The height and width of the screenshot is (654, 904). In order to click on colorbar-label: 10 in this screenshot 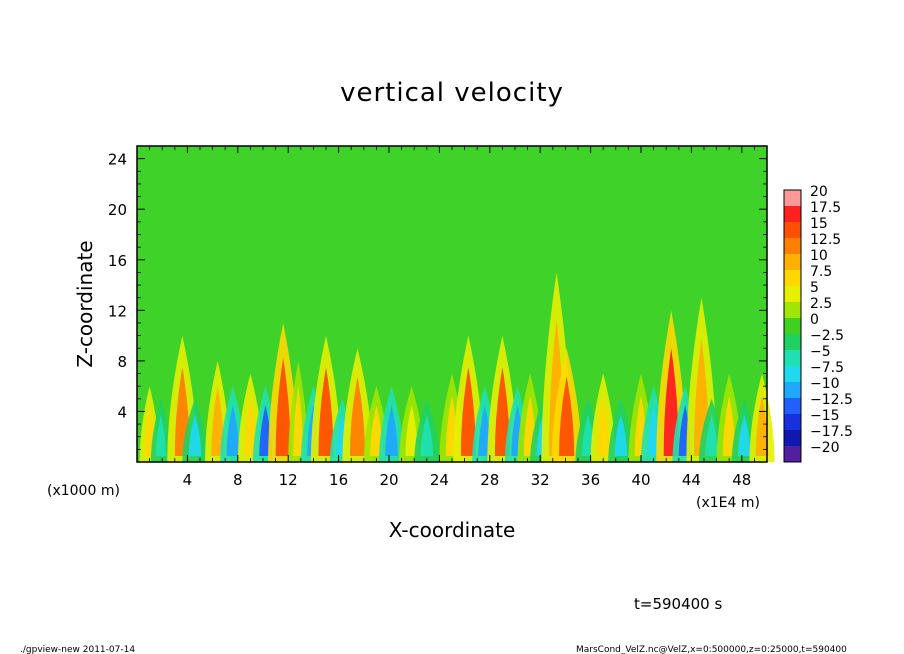, I will do `click(819, 256)`.